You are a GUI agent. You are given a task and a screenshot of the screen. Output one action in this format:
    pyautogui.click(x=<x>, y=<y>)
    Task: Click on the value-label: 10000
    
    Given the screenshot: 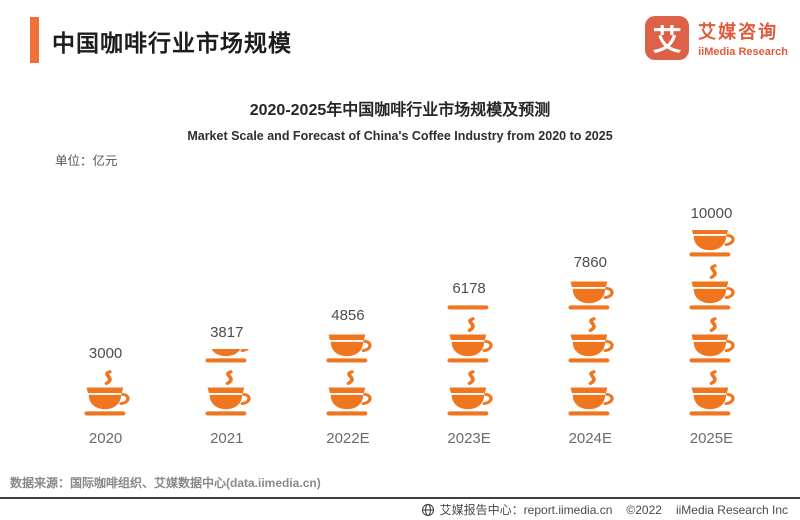 What is the action you would take?
    pyautogui.click(x=711, y=213)
    